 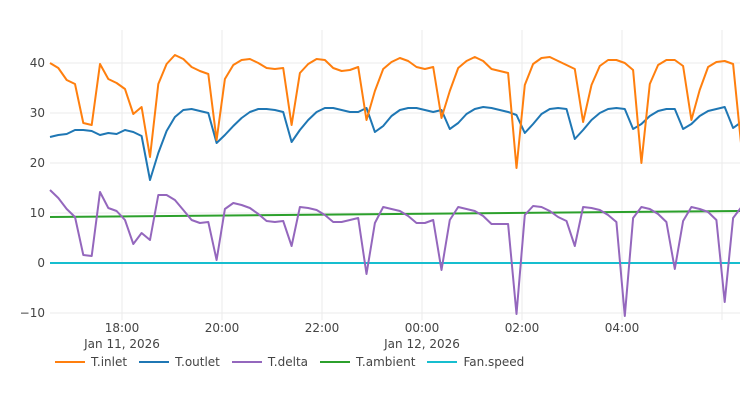 I want to click on y-tick-label: 40, so click(x=37, y=63).